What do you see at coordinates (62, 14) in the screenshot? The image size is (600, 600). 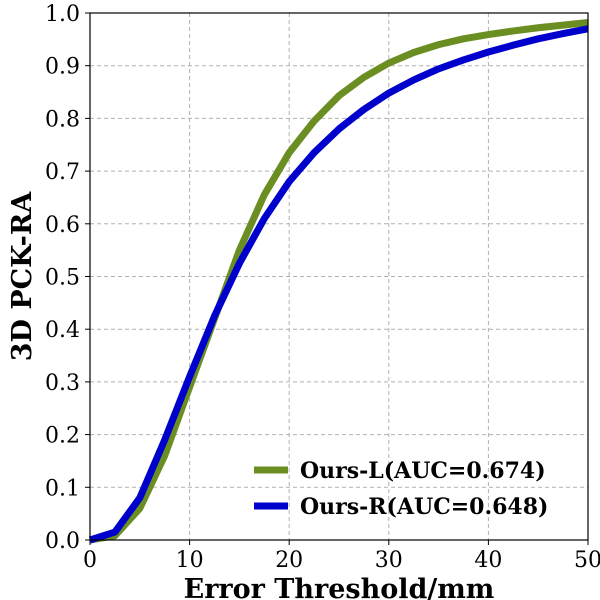 I see `y-tick-label: 1.0` at bounding box center [62, 14].